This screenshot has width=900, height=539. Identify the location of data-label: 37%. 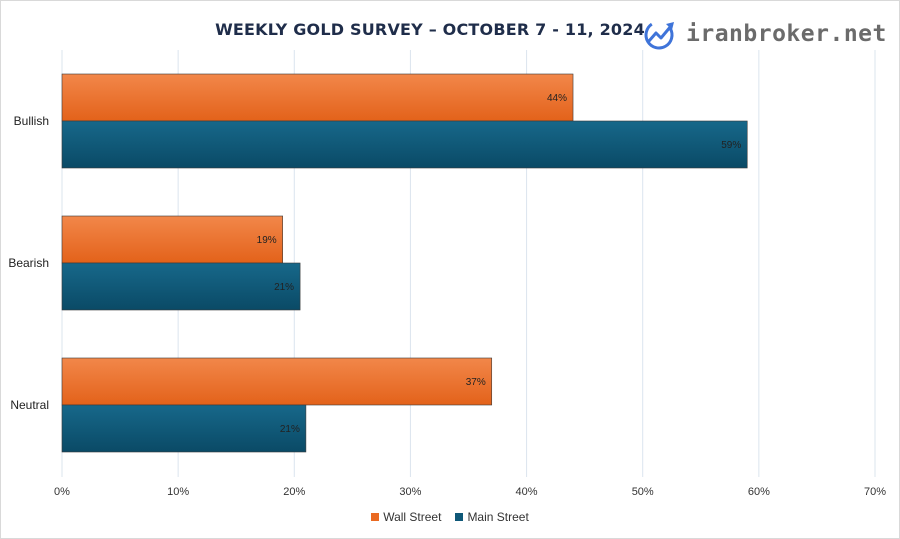
(476, 382).